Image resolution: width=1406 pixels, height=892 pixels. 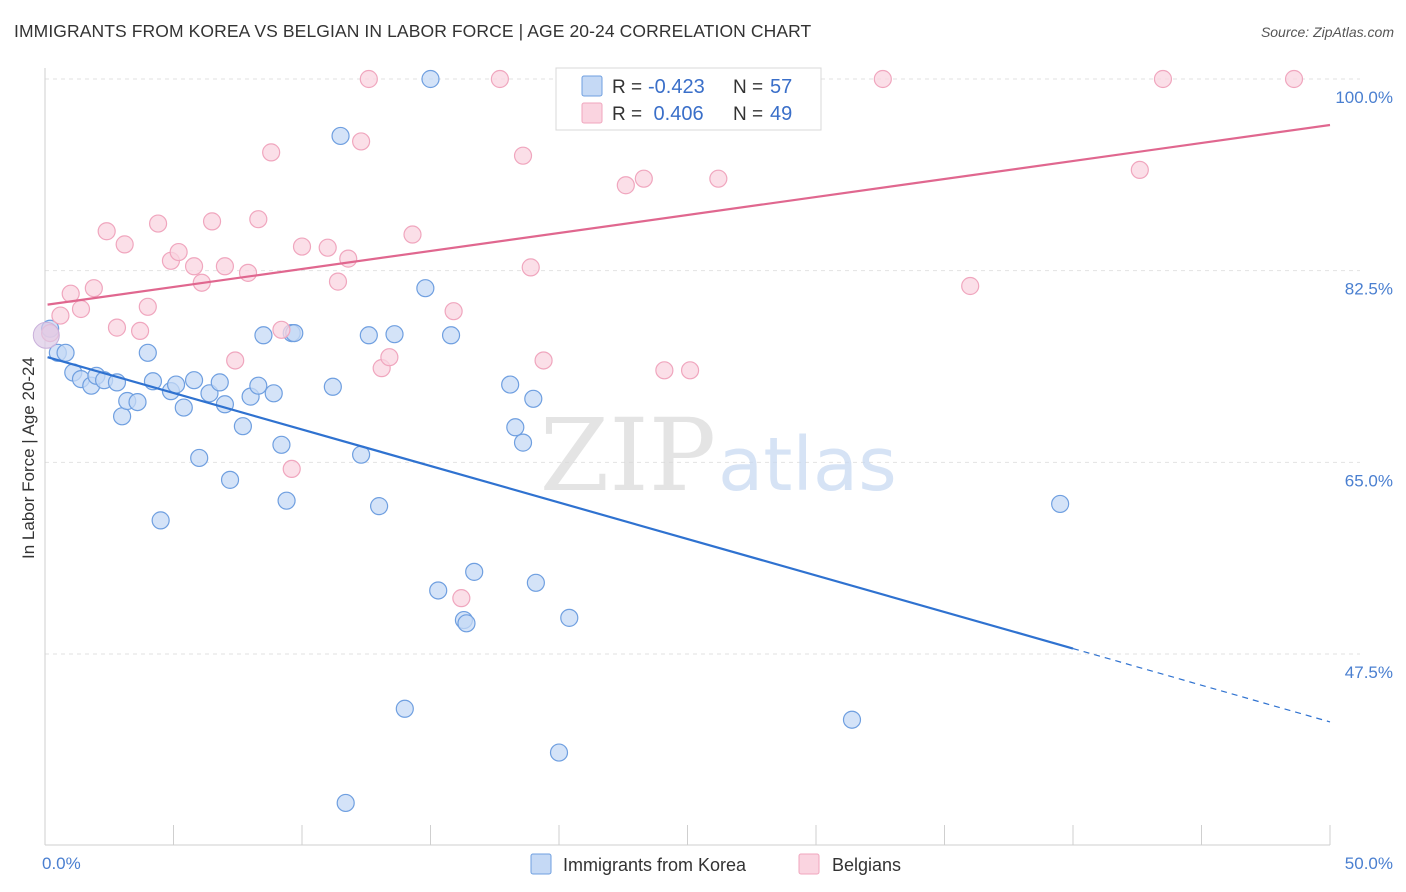 What do you see at coordinates (1364, 97) in the screenshot?
I see `y-tick-label: 100.0%` at bounding box center [1364, 97].